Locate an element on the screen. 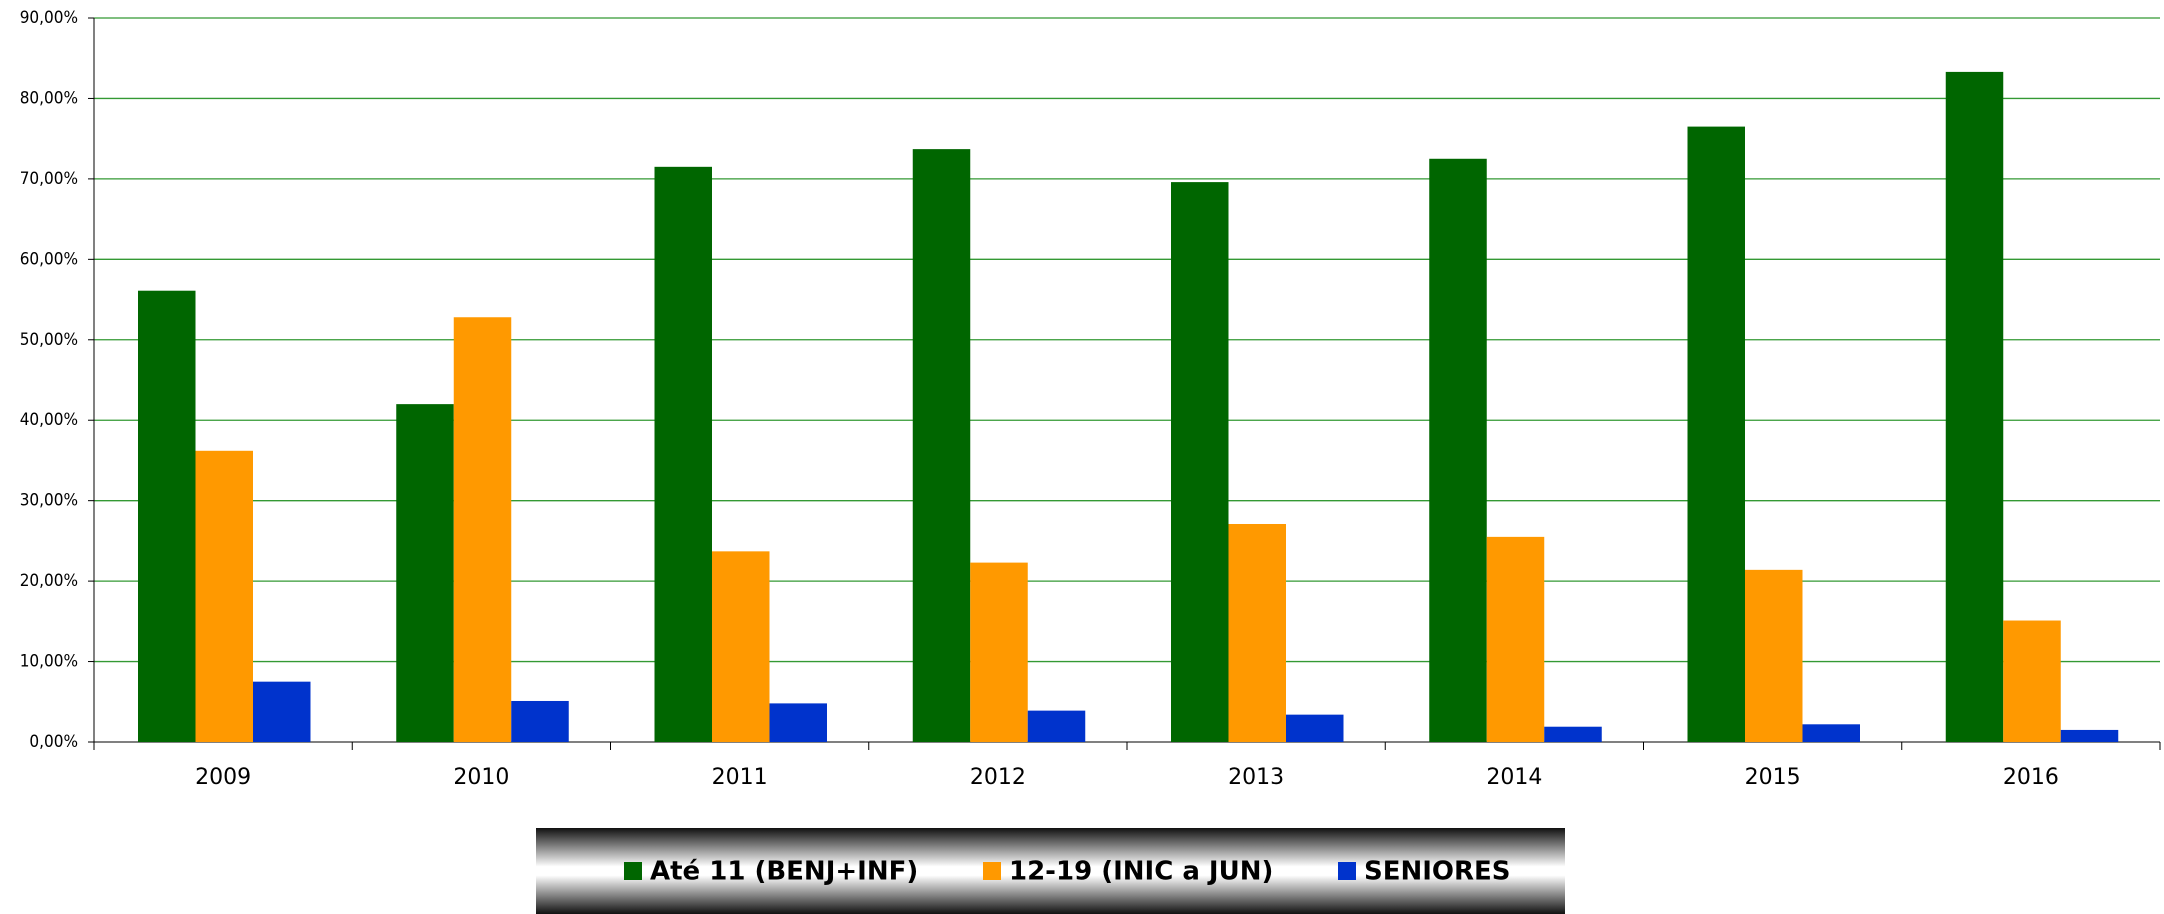 The width and height of the screenshot is (2164, 914). y-tick-label: 50,00% is located at coordinates (49, 340).